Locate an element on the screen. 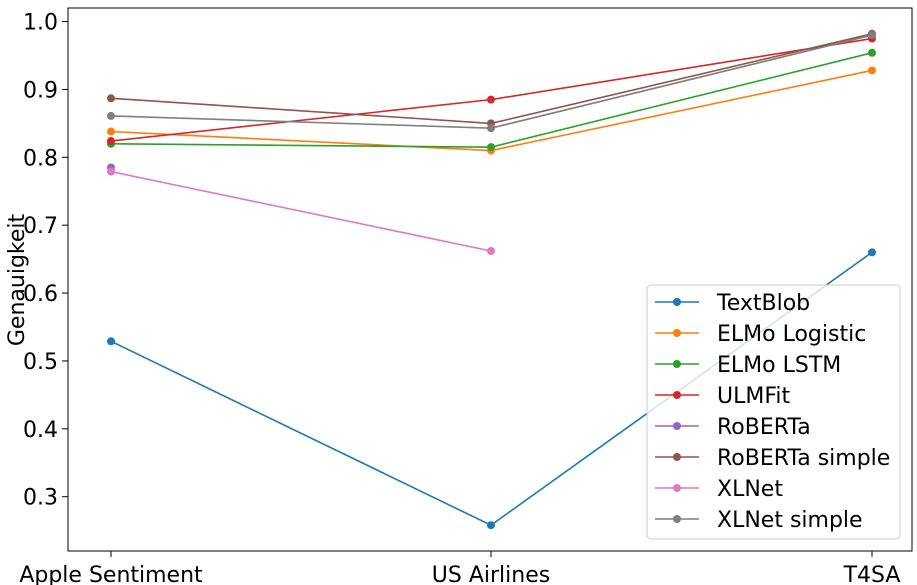 The width and height of the screenshot is (917, 585). legend-label: ELMo LSTM is located at coordinates (779, 365).